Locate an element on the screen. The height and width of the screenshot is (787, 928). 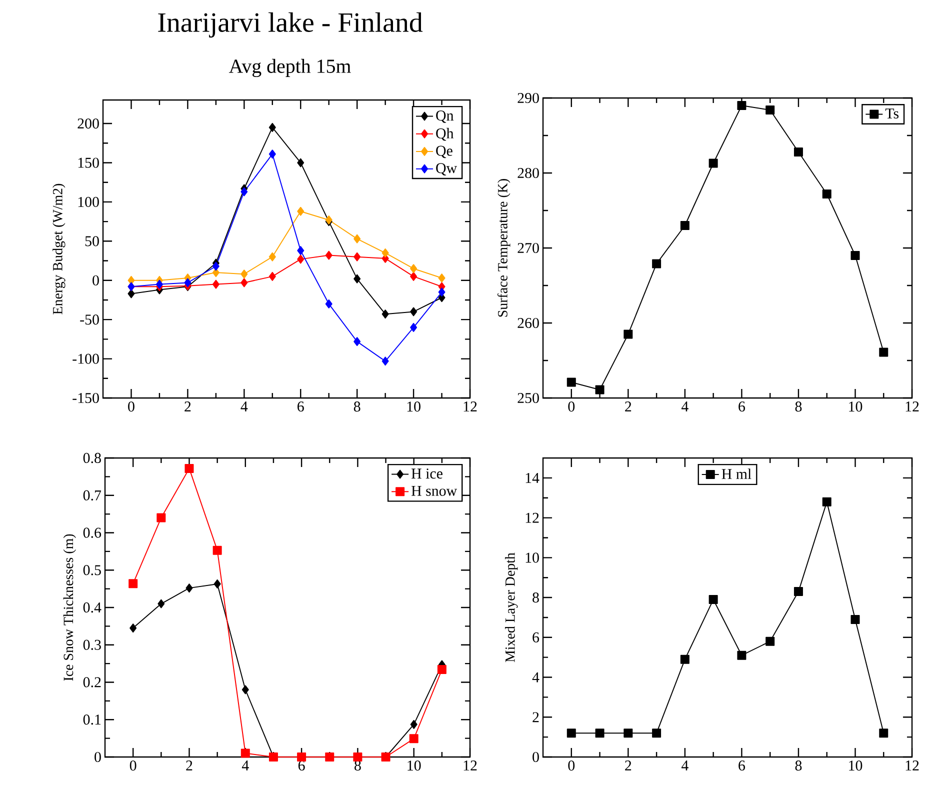
y-tick-label: 50 is located at coordinates (92, 241).